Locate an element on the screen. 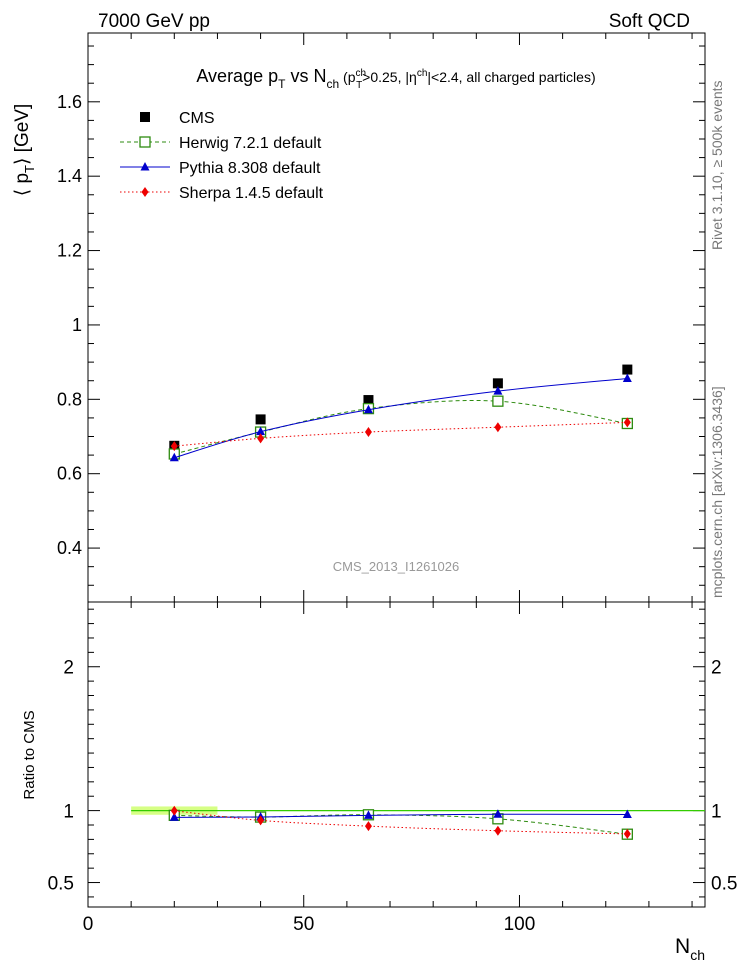 Image resolution: width=746 pixels, height=972 pixels. lower-ytick-label-left: 1 is located at coordinates (68, 812).